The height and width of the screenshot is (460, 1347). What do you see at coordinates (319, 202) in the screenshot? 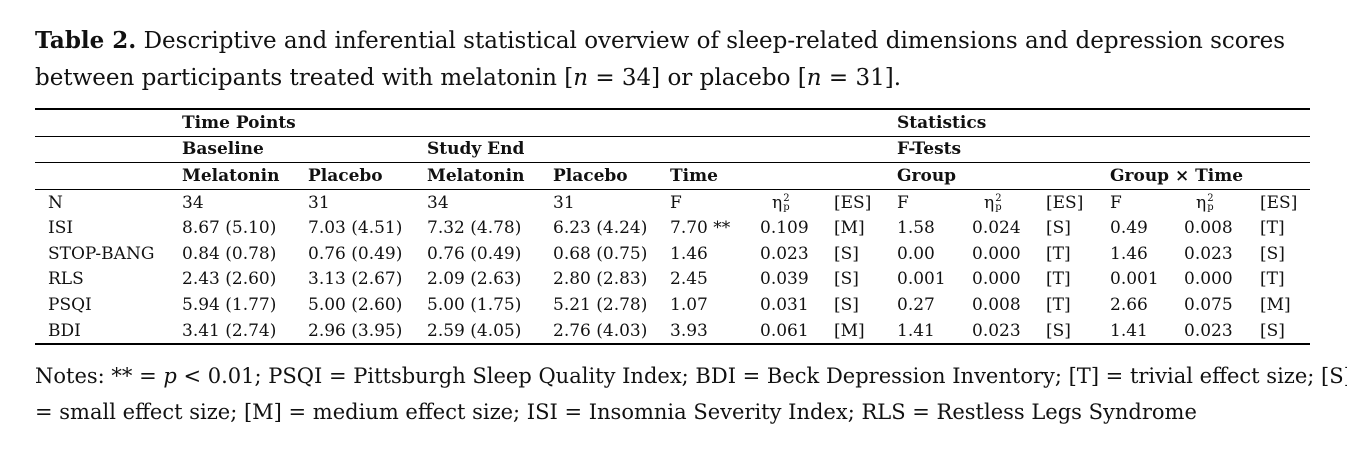
I see `cell: 31` at bounding box center [319, 202].